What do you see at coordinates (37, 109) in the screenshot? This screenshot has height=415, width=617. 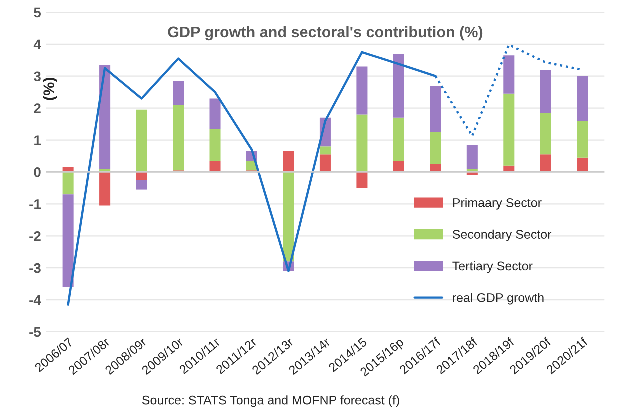 I see `y-tick-label: 2` at bounding box center [37, 109].